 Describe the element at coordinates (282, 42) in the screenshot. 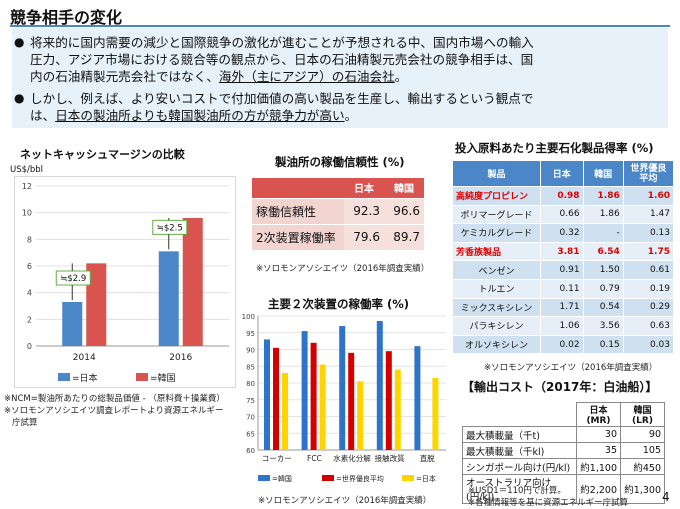

I see `bullet-1-line-1: 将来的に国内需要の減少と国際競争の激化が進むことが予想される中、国内市場への輸入` at that location.